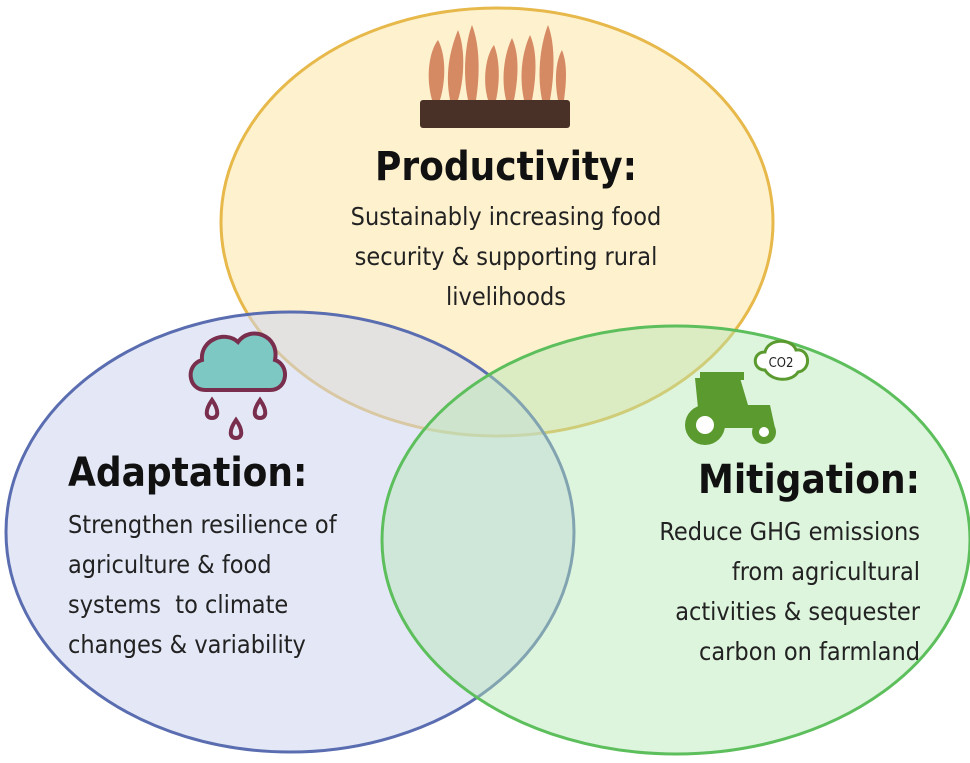 The width and height of the screenshot is (970, 763). Describe the element at coordinates (506, 296) in the screenshot. I see `circle-line: livelihoods` at that location.